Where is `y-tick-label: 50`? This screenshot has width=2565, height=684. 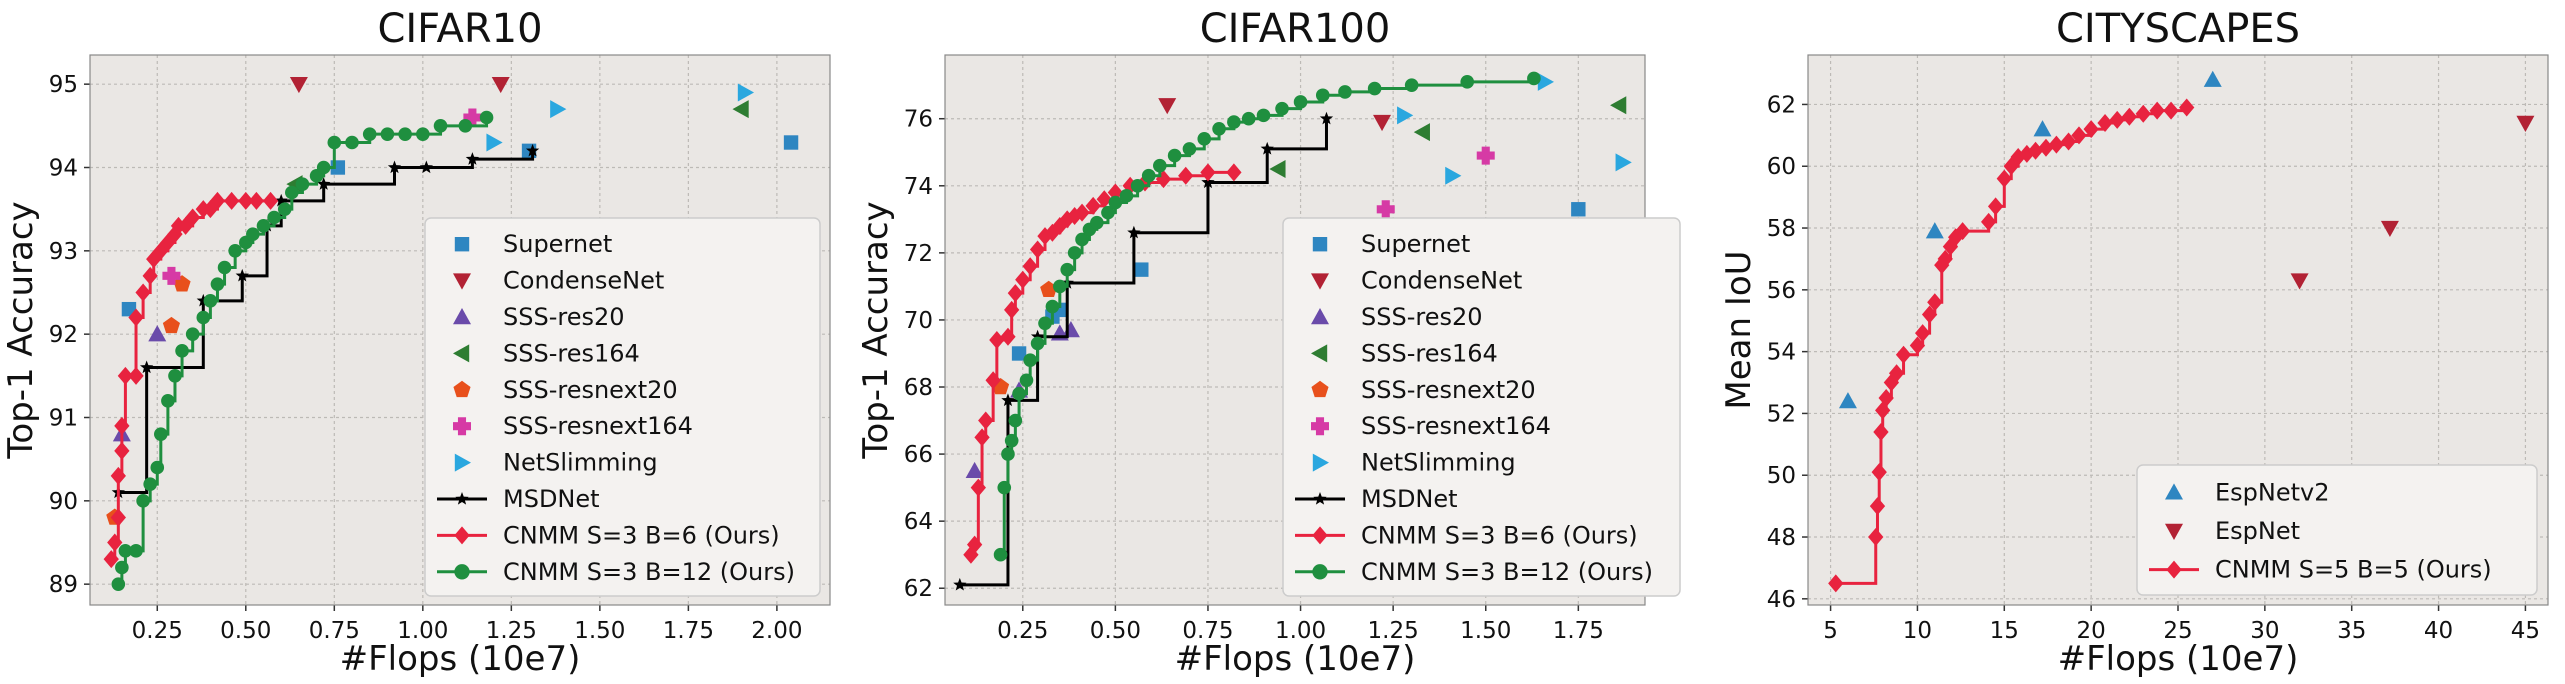 y-tick-label: 50 is located at coordinates (1781, 476).